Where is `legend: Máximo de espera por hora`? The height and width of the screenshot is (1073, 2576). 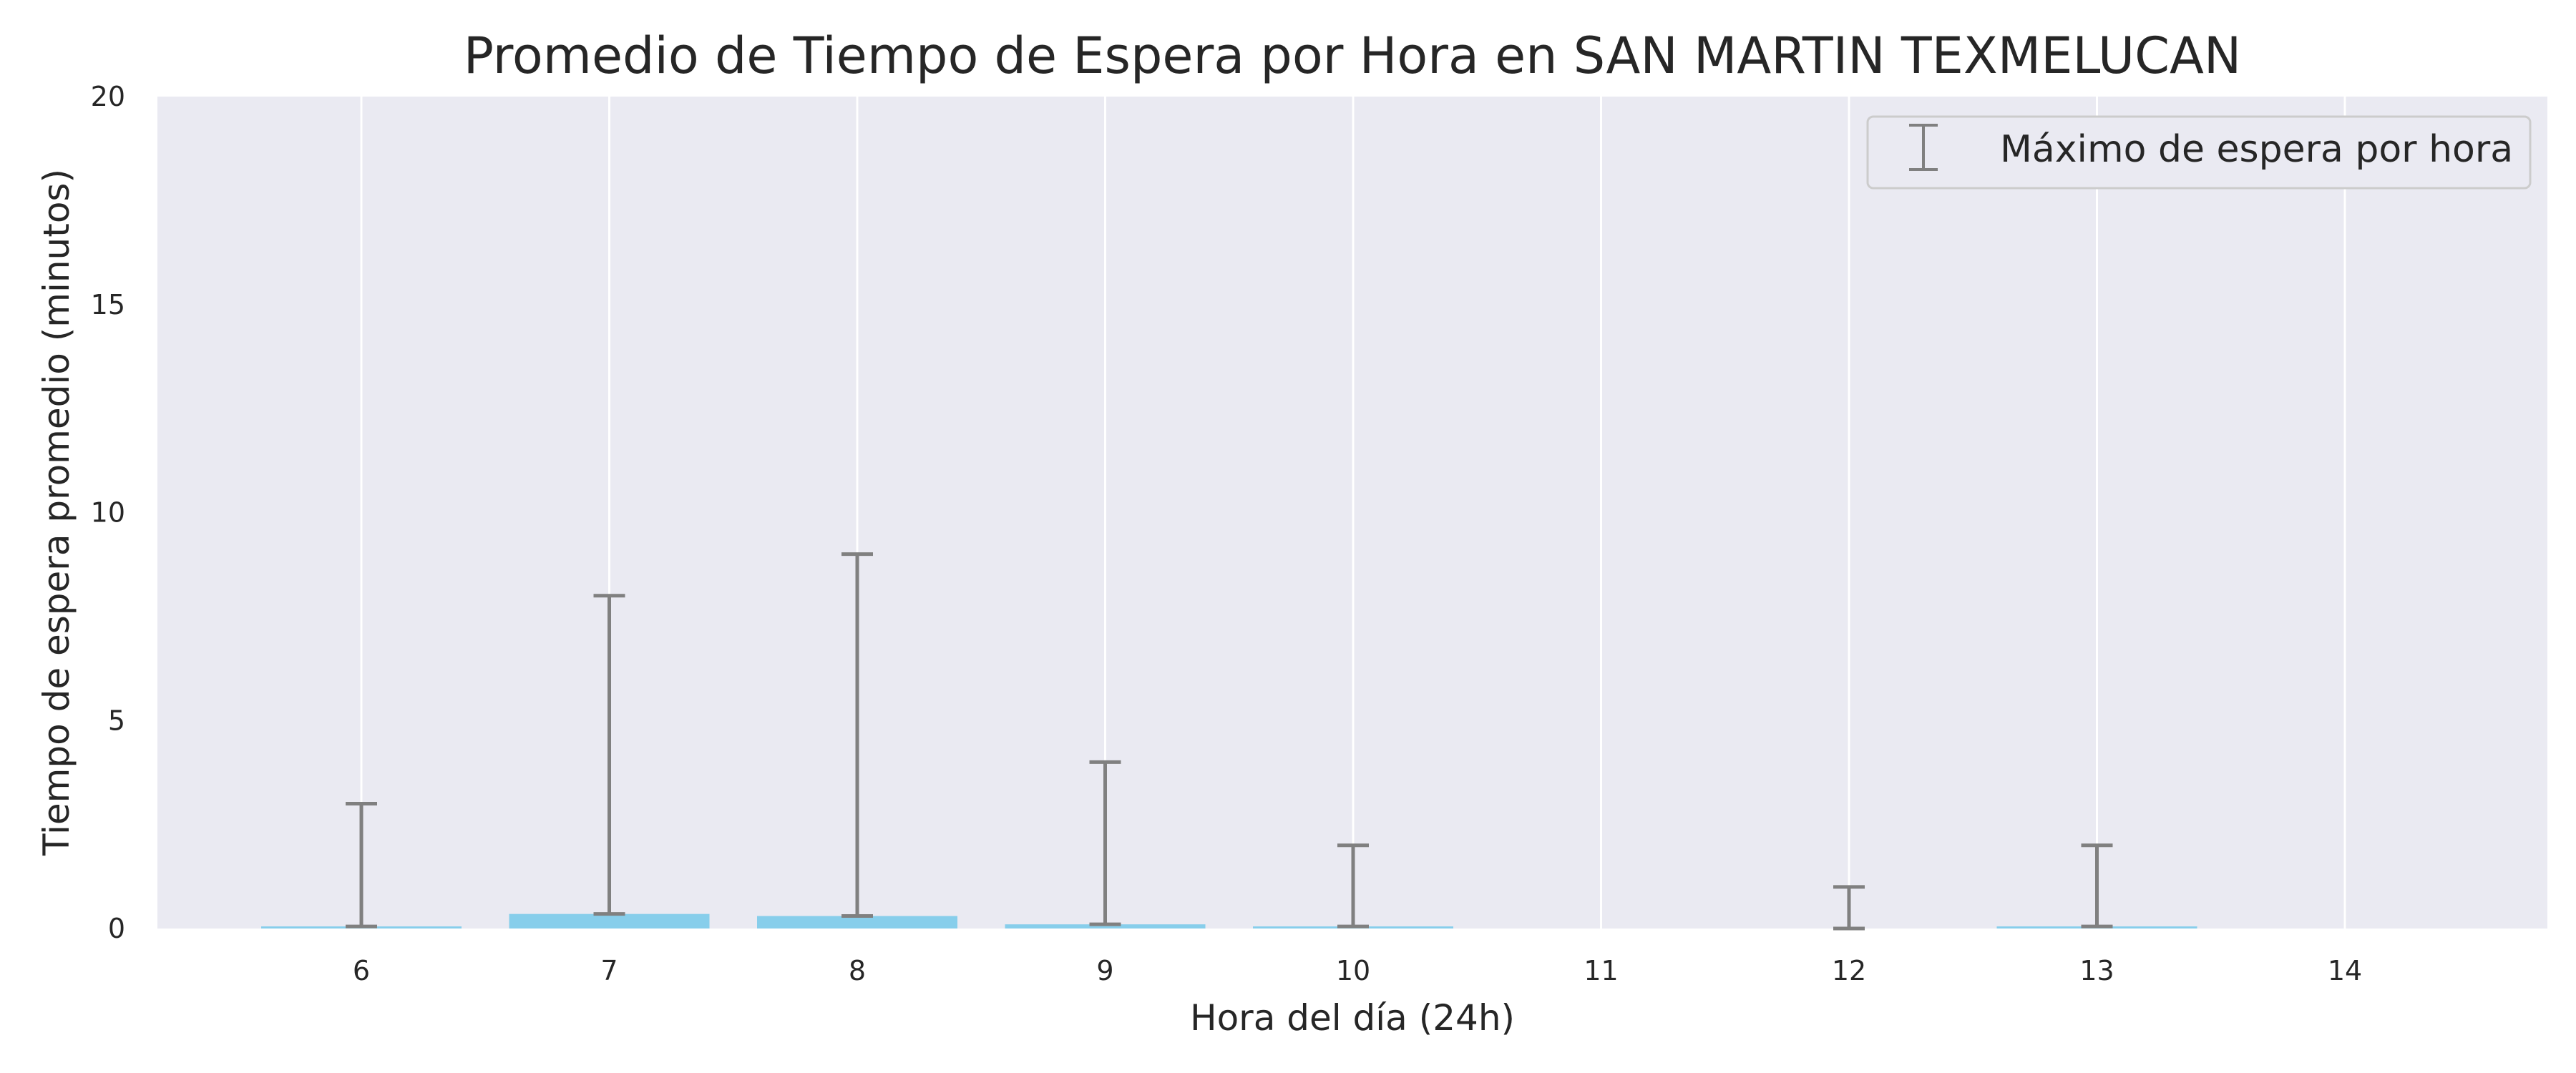 legend: Máximo de espera por hora is located at coordinates (2199, 152).